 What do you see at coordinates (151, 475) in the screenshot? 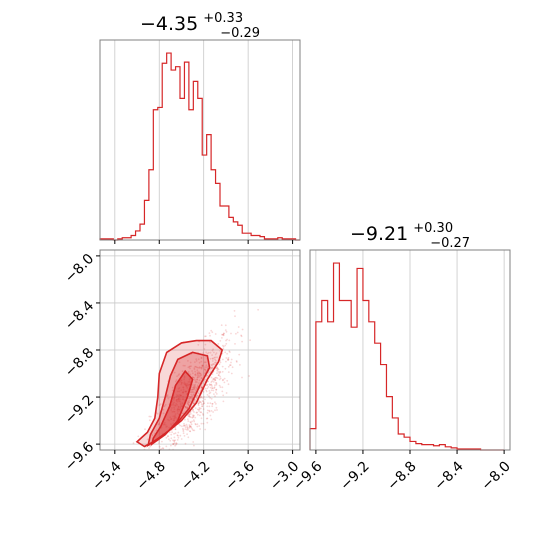
I see `x-tick-label: −4.8` at bounding box center [151, 475].